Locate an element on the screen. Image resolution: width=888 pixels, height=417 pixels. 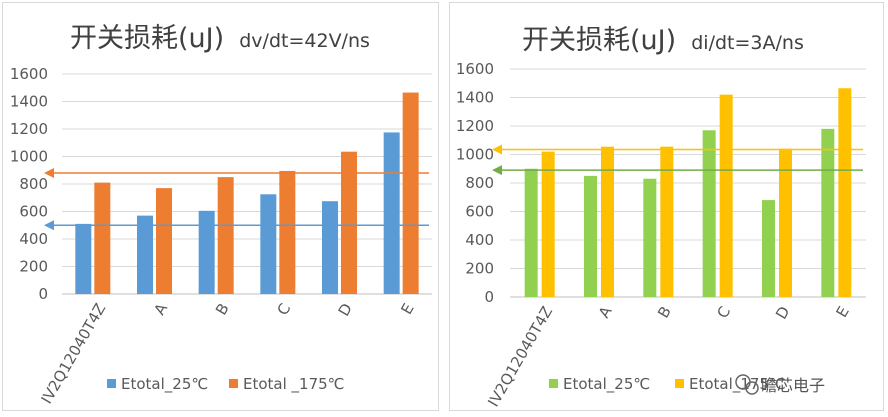
legend-label: Etotal _175℃ is located at coordinates (294, 384).